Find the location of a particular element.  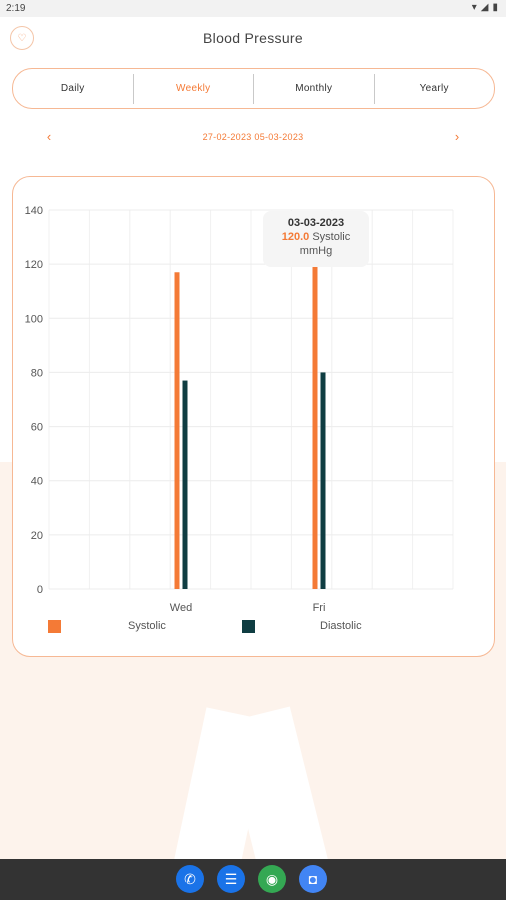

date-navigator: ‹ 27-02-2023 05-03-2023 › is located at coordinates (253, 138).